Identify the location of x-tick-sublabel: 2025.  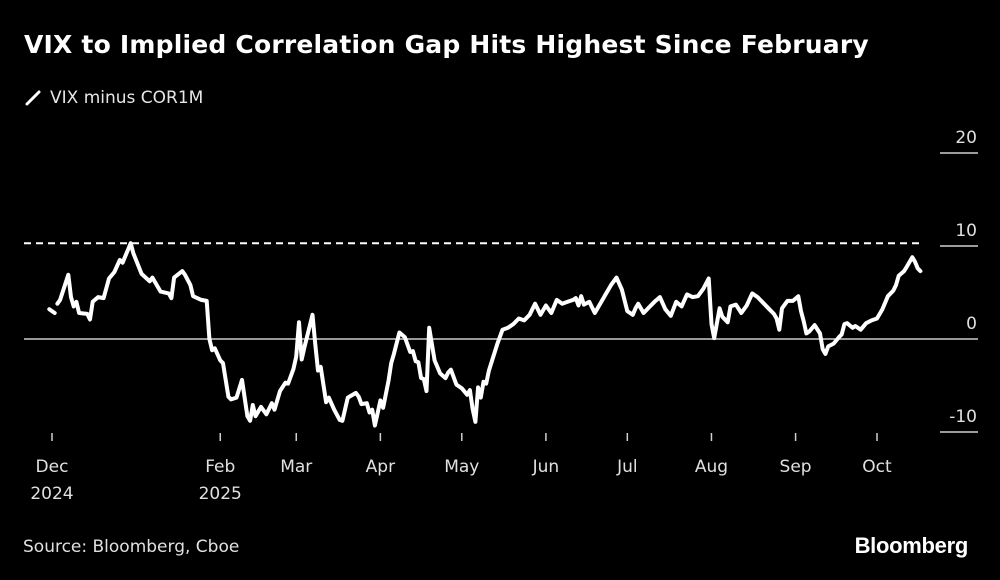
(220, 494).